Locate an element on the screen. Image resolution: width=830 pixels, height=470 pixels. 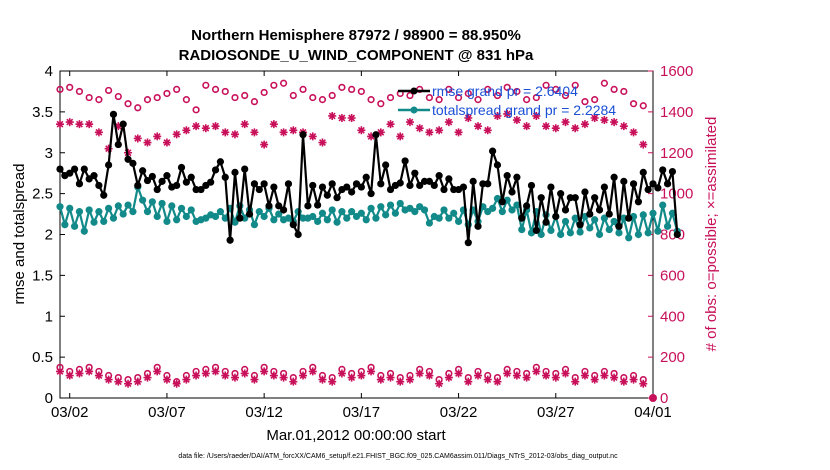
y-axis-right-ticks: 0 200 400 600 800 1000 1200 1400 1600 is located at coordinates (670, 235).